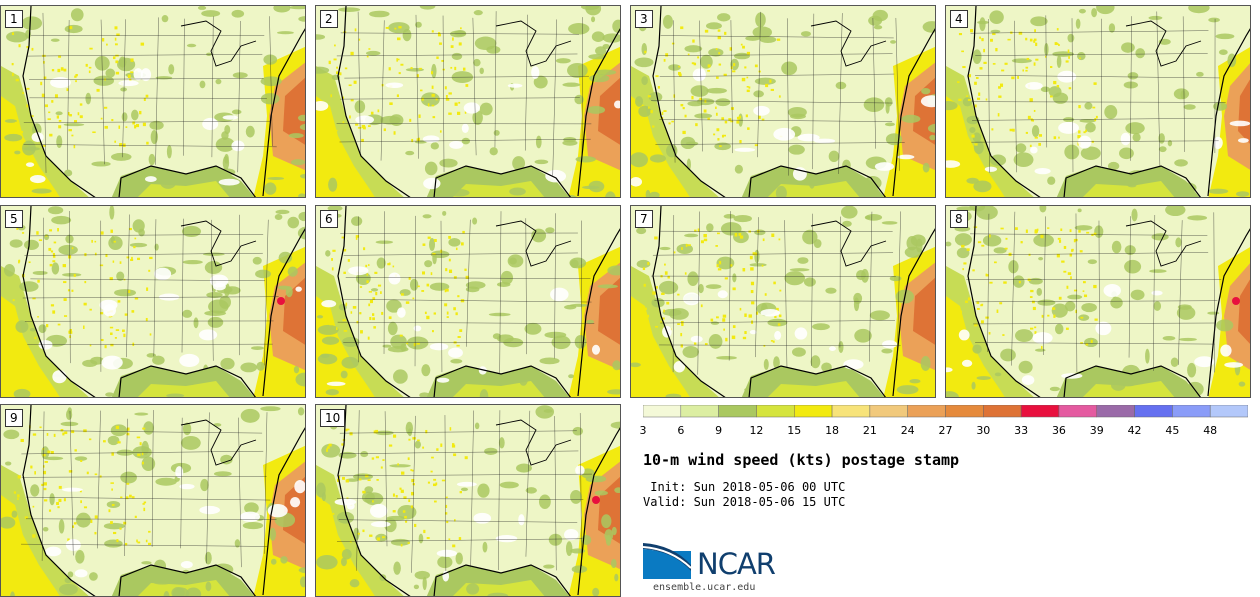 This screenshot has width=1260, height=597. What do you see at coordinates (756, 430) in the screenshot?
I see `colorbar-tick-label: 12` at bounding box center [756, 430].